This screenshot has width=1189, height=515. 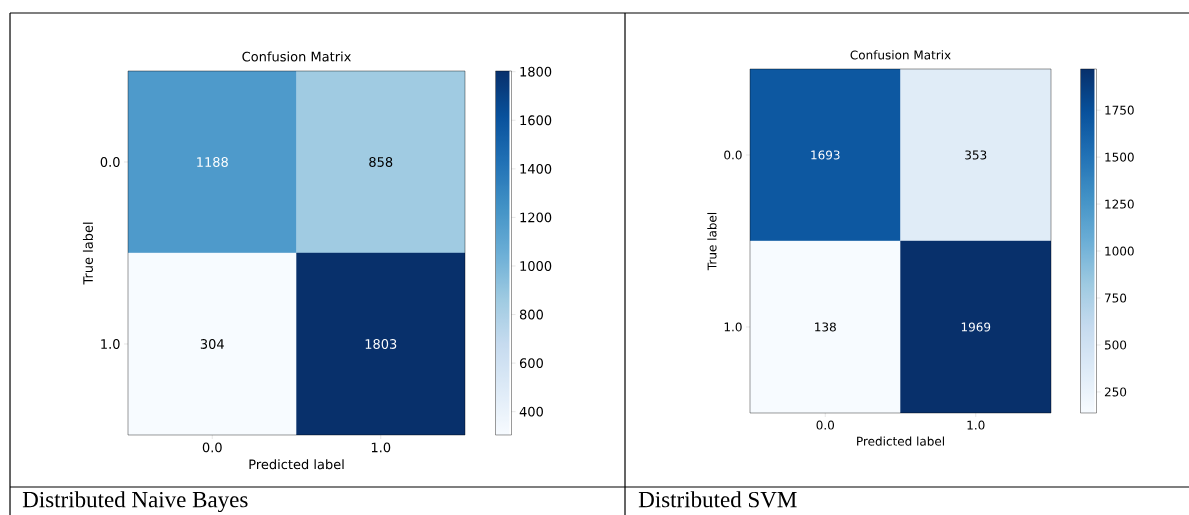 I want to click on color-bar-label: 1800, so click(x=536, y=71).